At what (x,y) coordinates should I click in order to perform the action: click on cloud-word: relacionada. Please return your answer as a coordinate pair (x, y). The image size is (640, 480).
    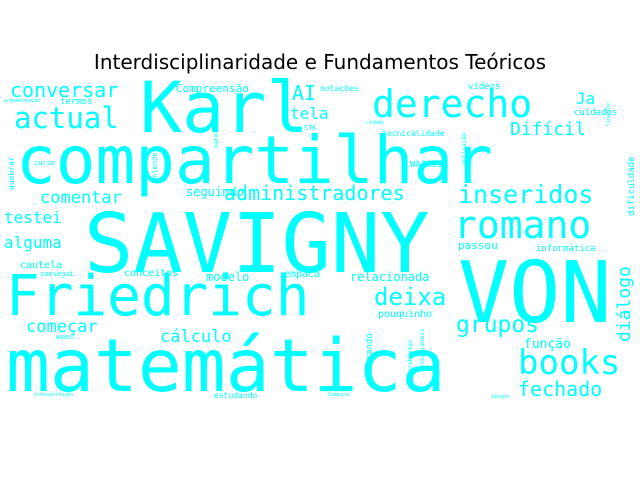
    Looking at the image, I should click on (389, 277).